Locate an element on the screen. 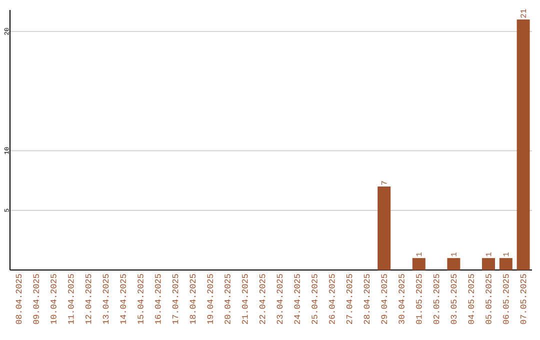  x-tick-label: 13.04.2025 is located at coordinates (105, 299).